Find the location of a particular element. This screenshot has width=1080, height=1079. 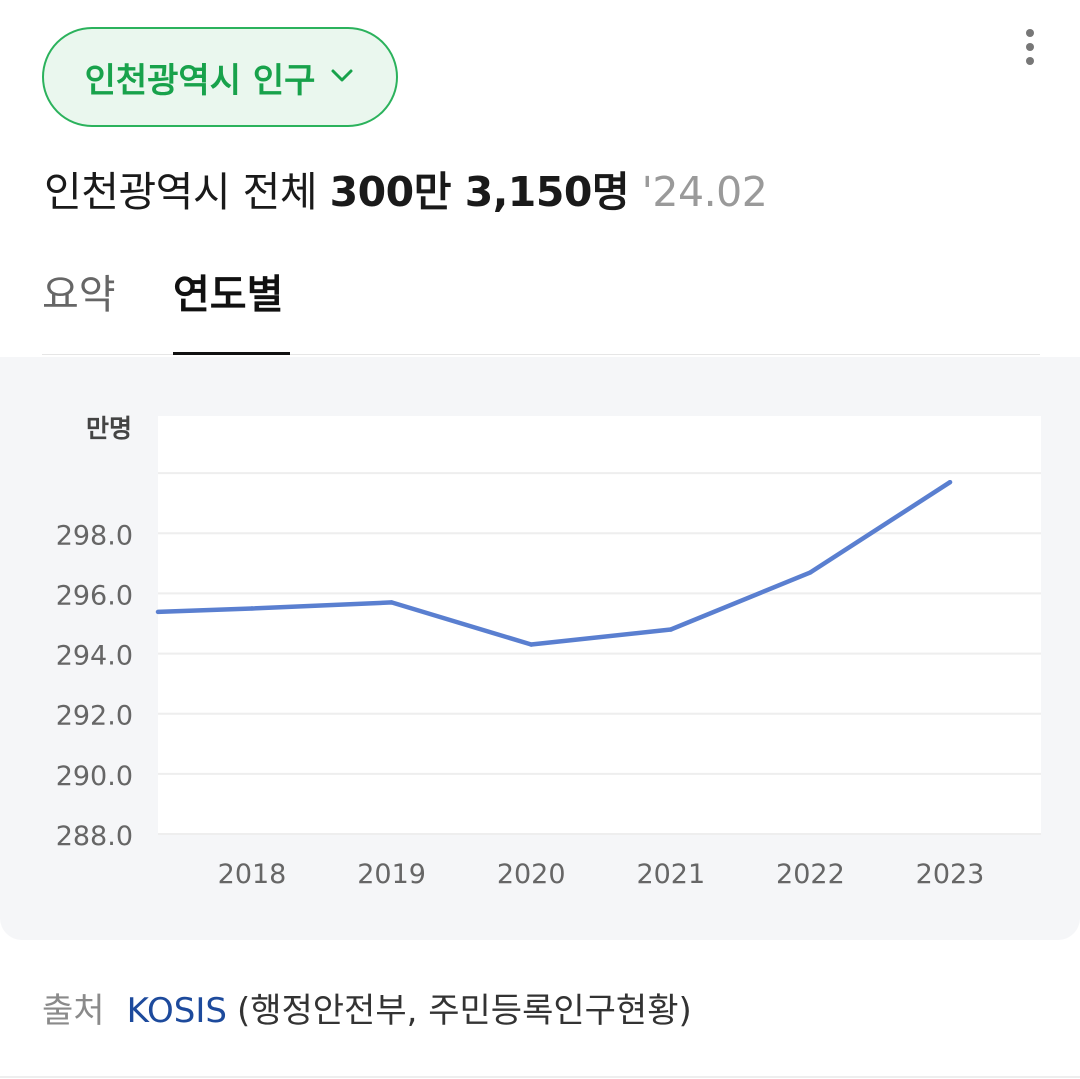

y-tick-label: 298.0 is located at coordinates (94, 535).